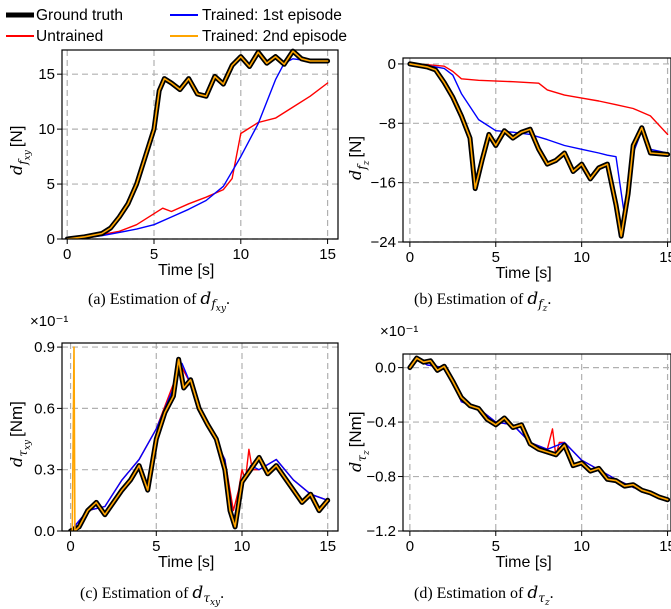 The height and width of the screenshot is (609, 671). I want to click on y-tick-label: −0.8, so click(381, 477).